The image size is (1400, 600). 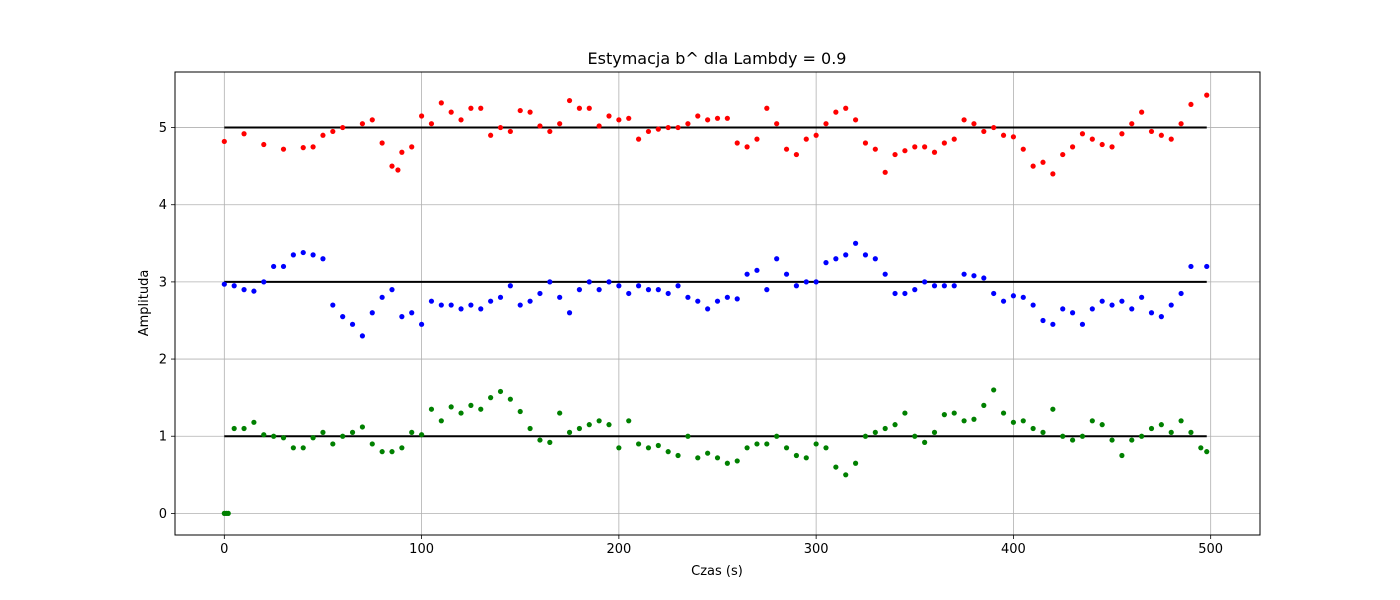 What do you see at coordinates (163, 514) in the screenshot?
I see `y-tick-label: 0` at bounding box center [163, 514].